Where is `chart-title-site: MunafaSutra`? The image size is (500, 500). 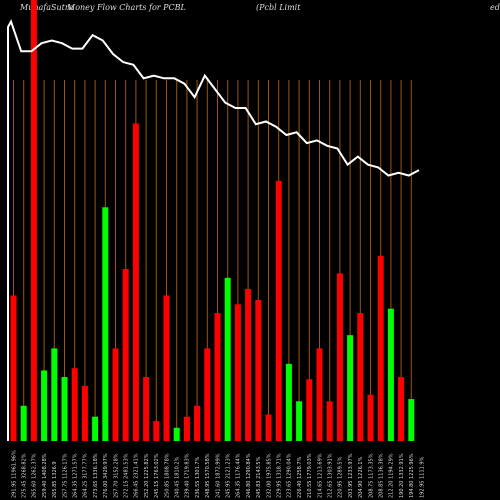
chart-title-site: MunafaSutra is located at coordinates (47, 7).